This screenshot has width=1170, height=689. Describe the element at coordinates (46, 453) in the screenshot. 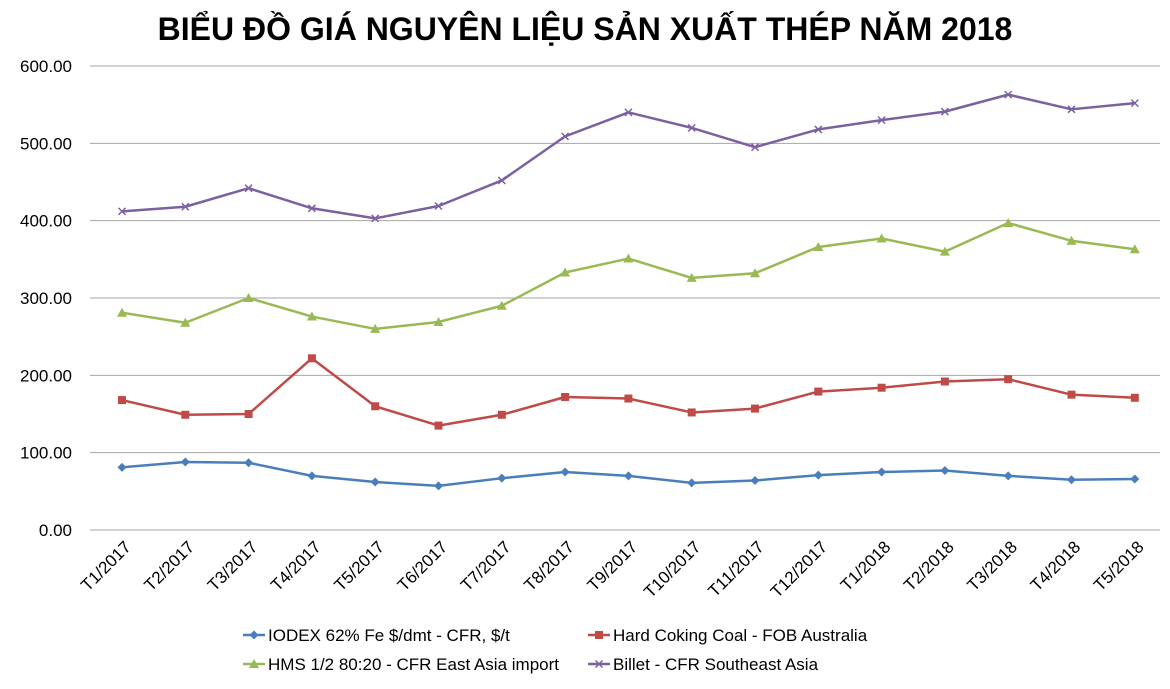

I see `y-tick-label: 100.00` at that location.